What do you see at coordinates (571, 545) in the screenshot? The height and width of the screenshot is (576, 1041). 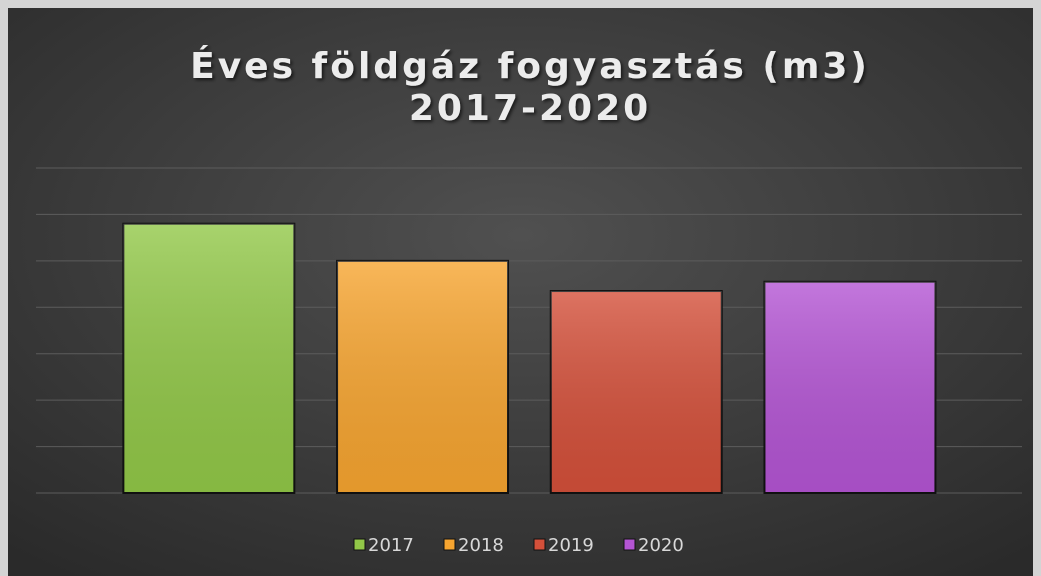 I see `legend-label: 2019` at bounding box center [571, 545].